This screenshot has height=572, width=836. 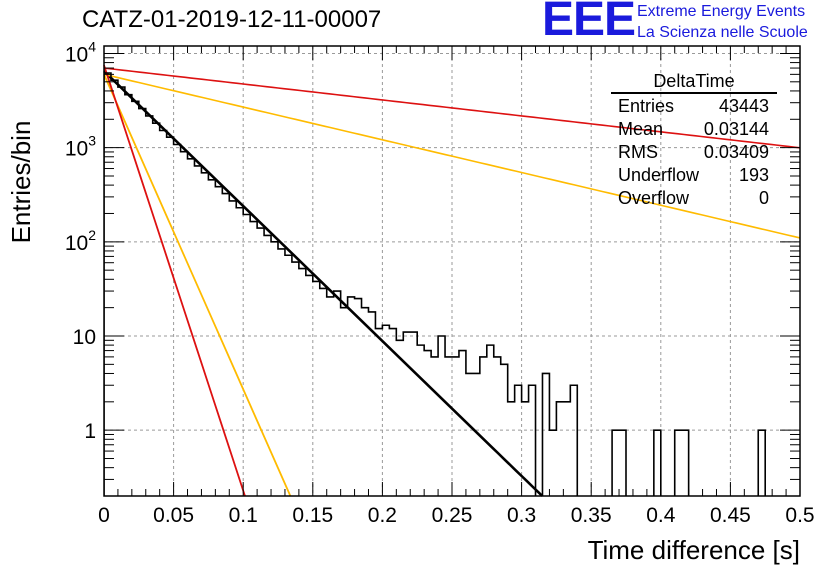 What do you see at coordinates (659, 175) in the screenshot?
I see `stats-label: Underflow` at bounding box center [659, 175].